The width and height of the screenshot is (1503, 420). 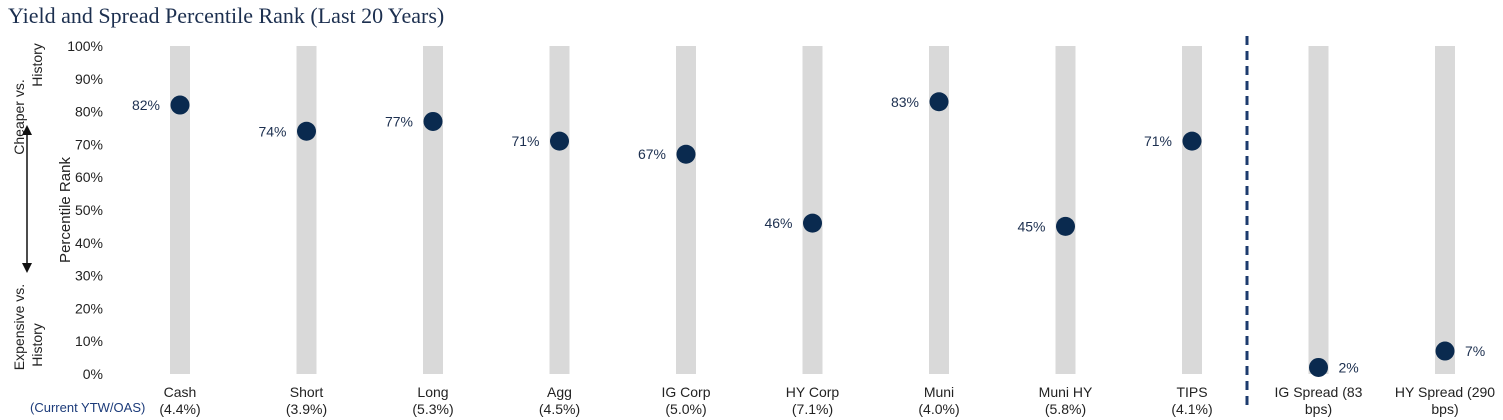 I want to click on category-label: IG Corp, so click(x=685, y=392).